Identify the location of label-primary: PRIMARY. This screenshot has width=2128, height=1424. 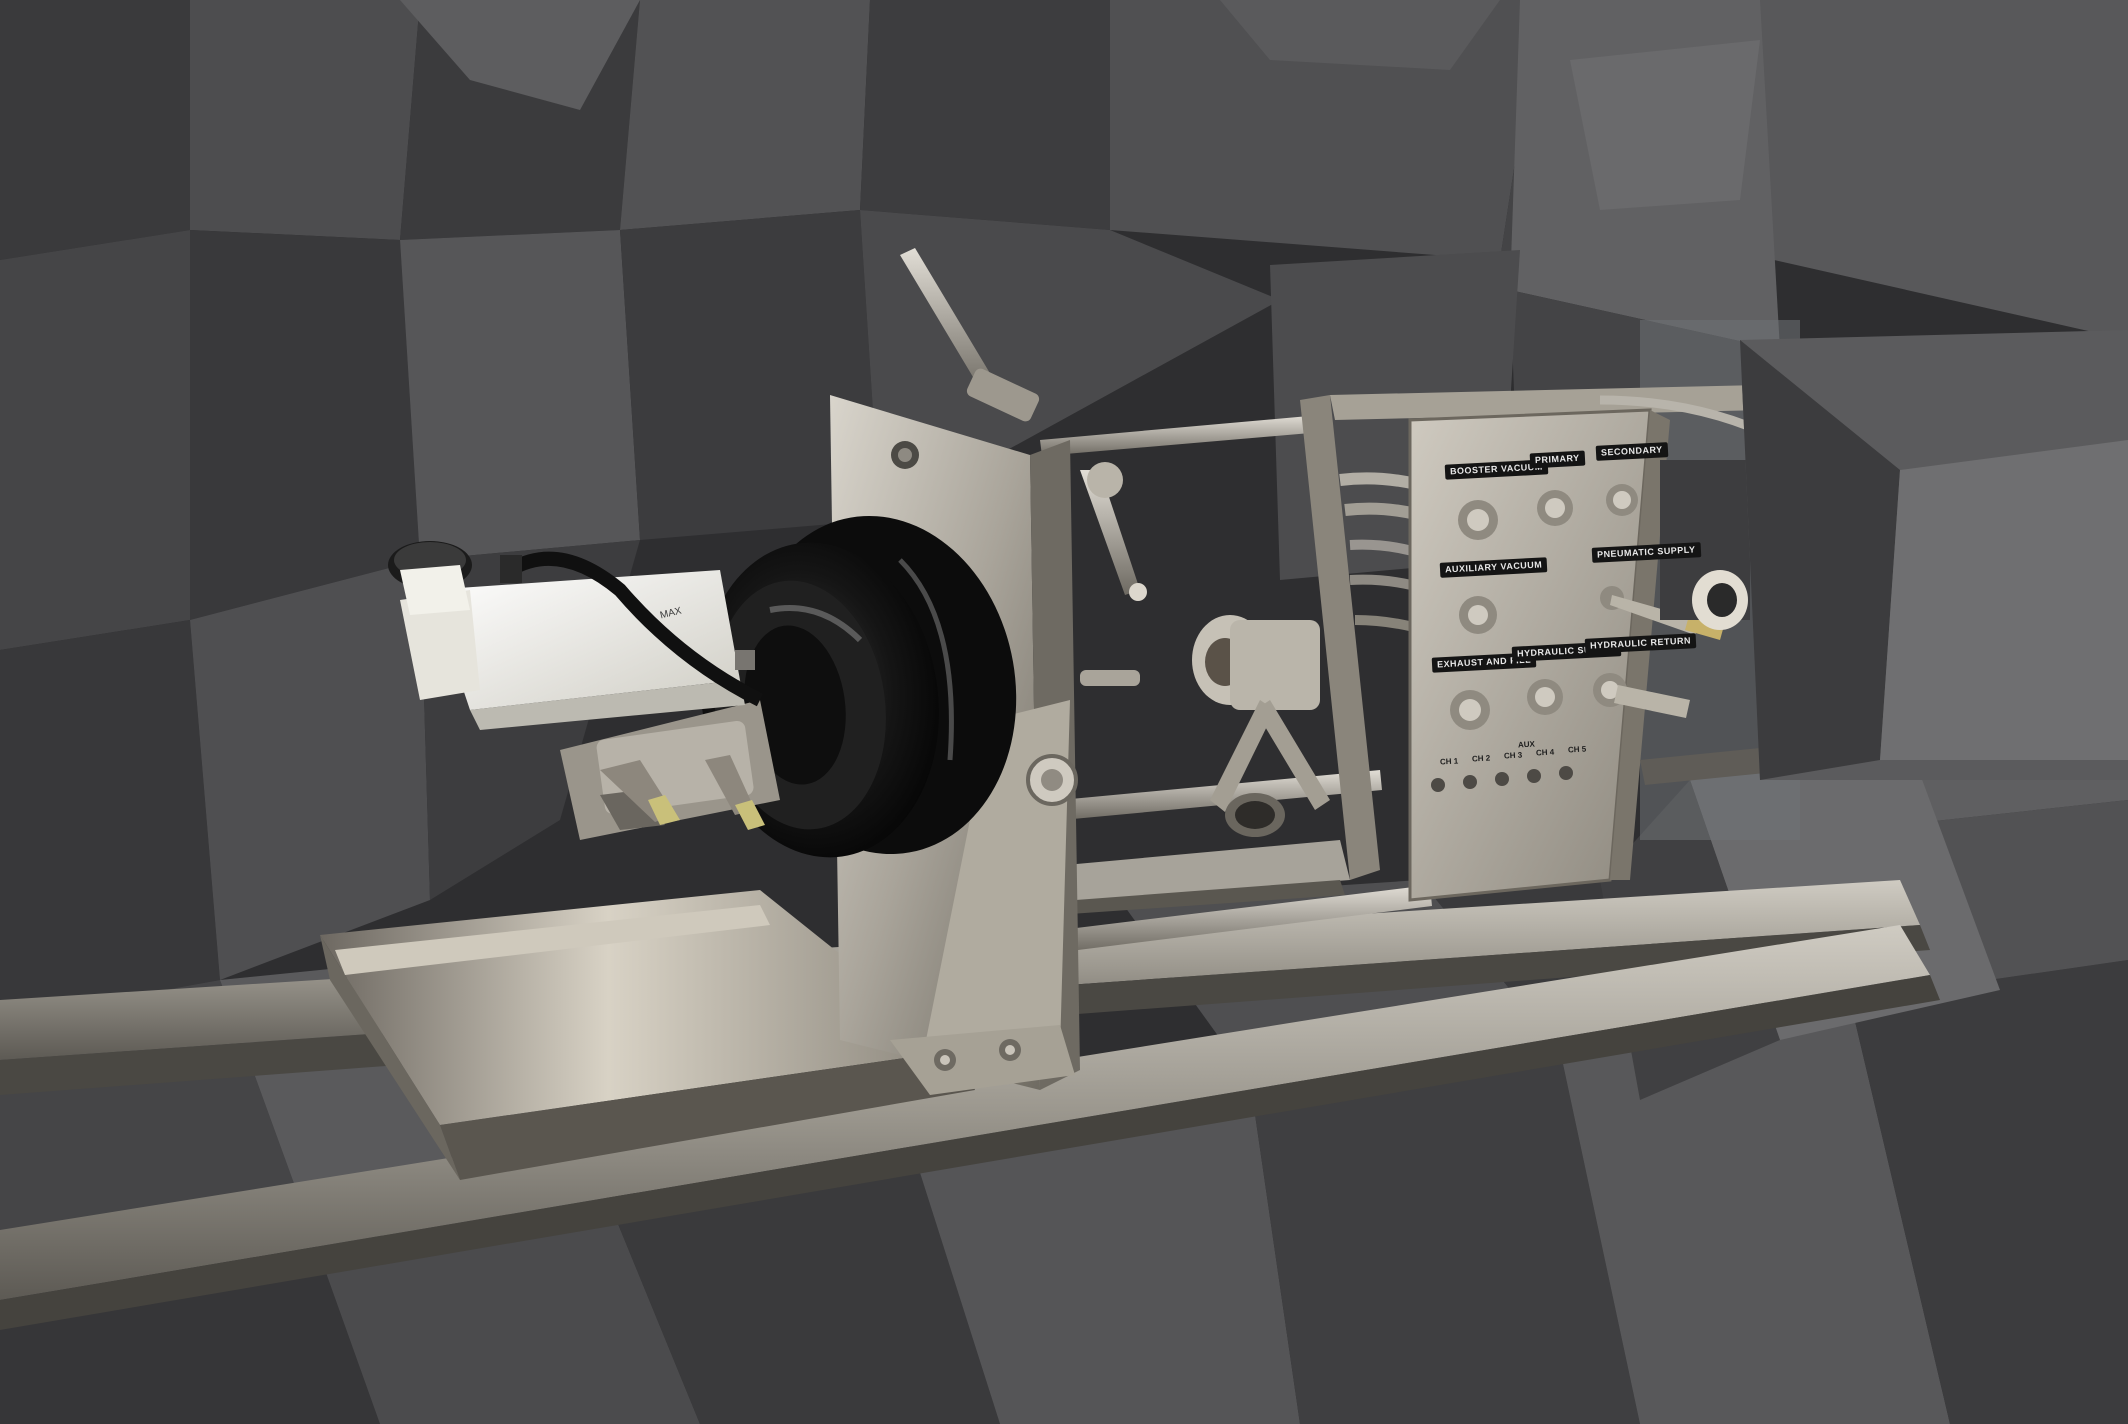
(1557, 459).